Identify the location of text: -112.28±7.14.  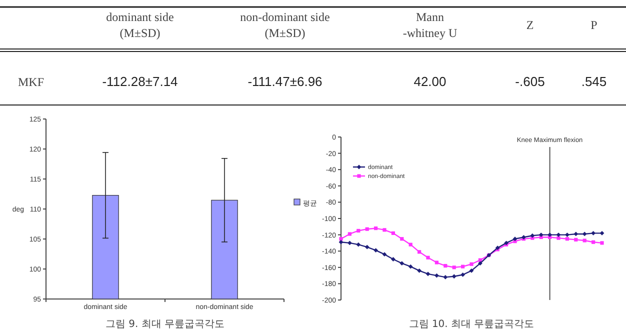
(140, 81).